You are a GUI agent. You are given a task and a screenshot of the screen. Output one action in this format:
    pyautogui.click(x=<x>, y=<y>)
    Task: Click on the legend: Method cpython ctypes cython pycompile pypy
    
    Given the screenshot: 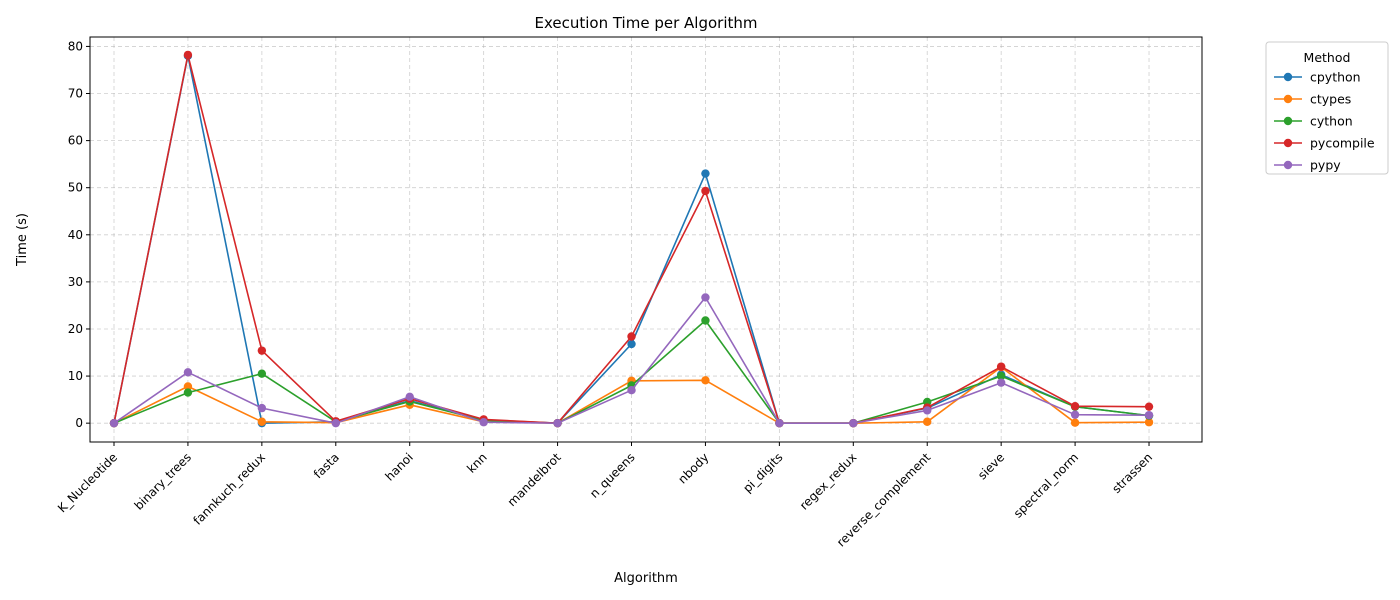 What is the action you would take?
    pyautogui.click(x=1327, y=108)
    